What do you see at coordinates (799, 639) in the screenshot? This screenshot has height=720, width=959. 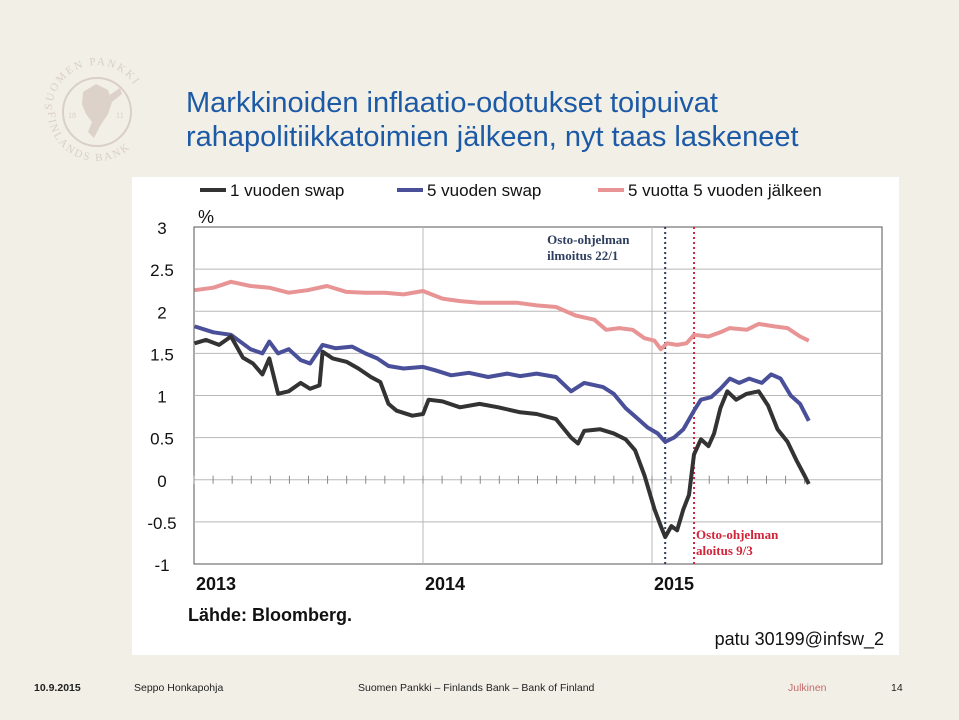 I see `chart-code-label: patu 30199@infsw_2` at bounding box center [799, 639].